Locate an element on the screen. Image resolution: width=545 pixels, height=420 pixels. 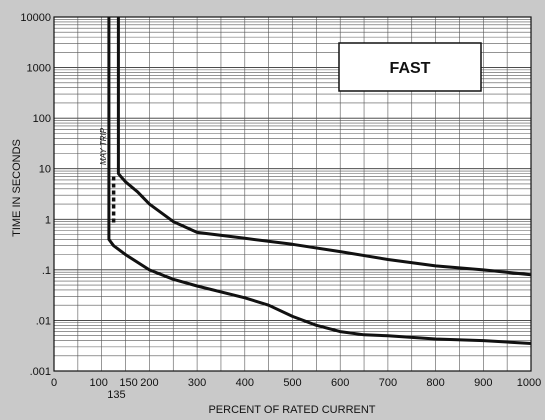
y-tick-label: 1 is located at coordinates (48, 220).